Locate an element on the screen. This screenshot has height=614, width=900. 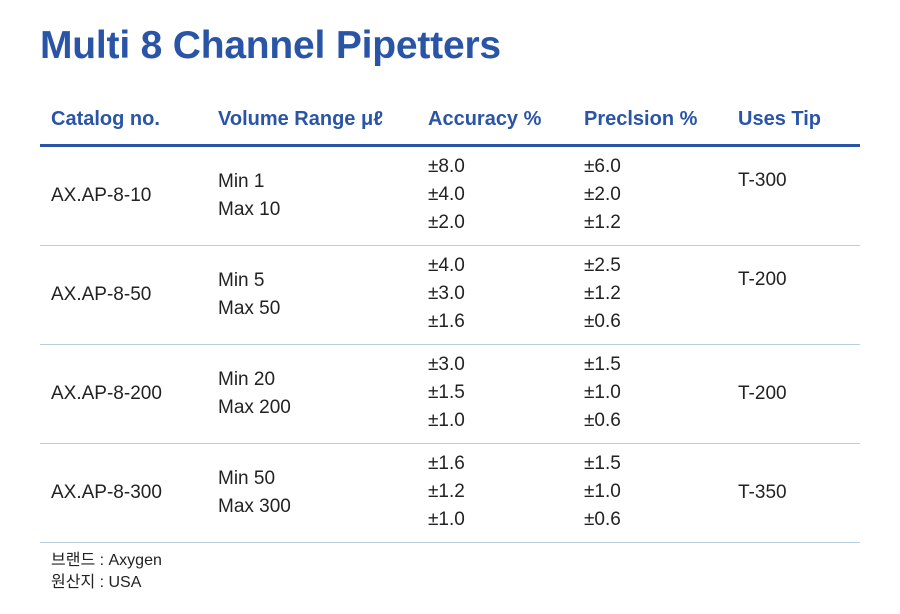
precision-cell: ±2.5 ±1.2 ±0.6 is located at coordinates (602, 294).